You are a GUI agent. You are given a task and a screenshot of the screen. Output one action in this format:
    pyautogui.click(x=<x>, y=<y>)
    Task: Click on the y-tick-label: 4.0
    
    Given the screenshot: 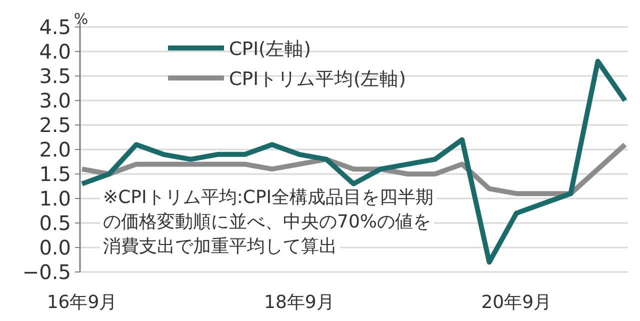 What is the action you would take?
    pyautogui.click(x=55, y=52)
    